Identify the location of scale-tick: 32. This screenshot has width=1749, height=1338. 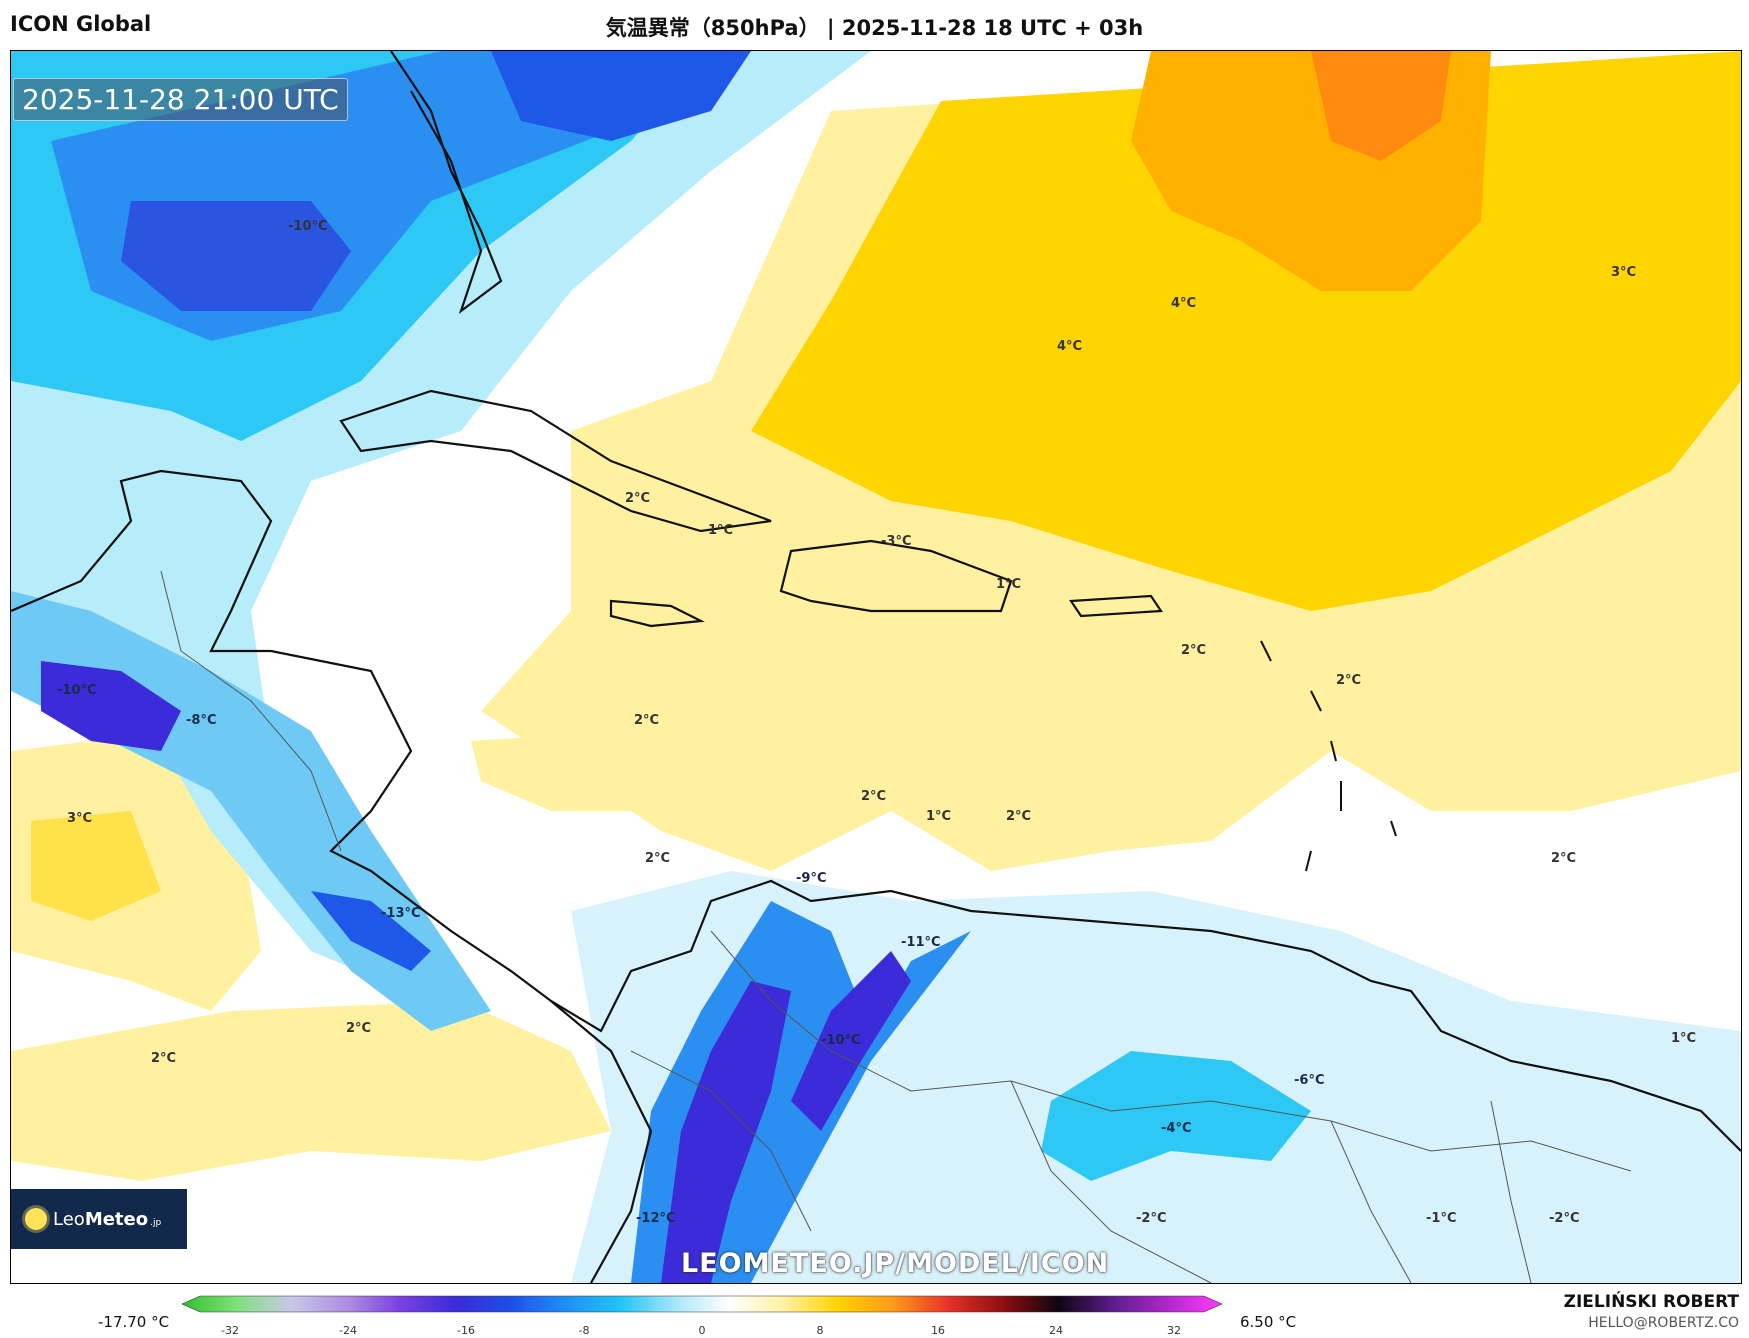
(1174, 1330).